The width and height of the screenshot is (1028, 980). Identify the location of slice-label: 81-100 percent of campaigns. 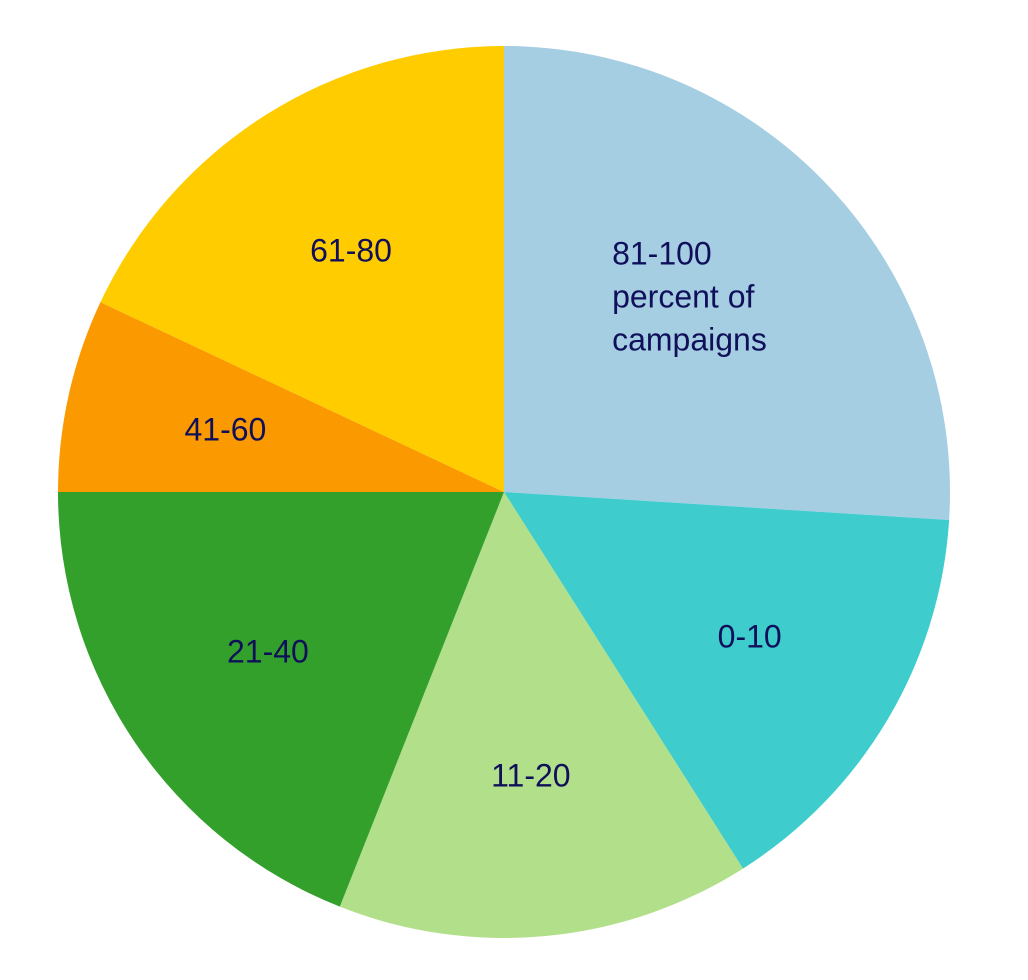
(689, 296).